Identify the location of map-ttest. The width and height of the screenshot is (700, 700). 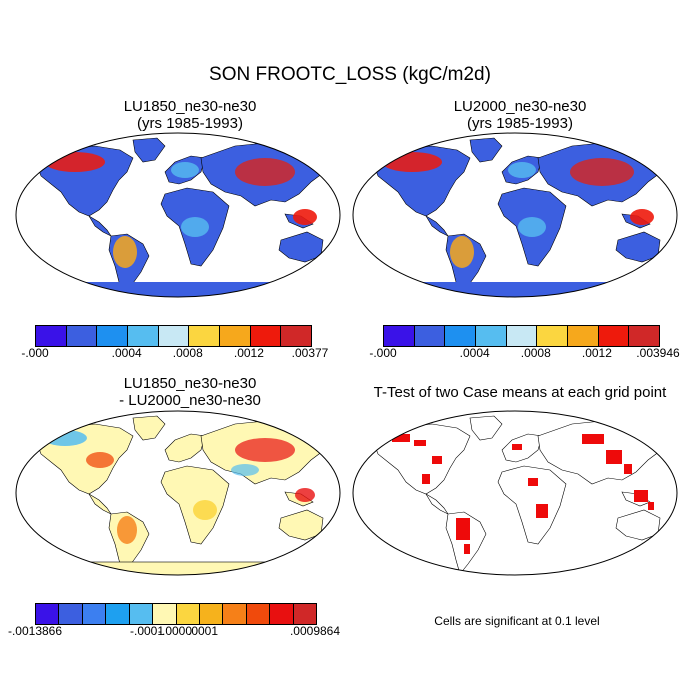
(515, 493).